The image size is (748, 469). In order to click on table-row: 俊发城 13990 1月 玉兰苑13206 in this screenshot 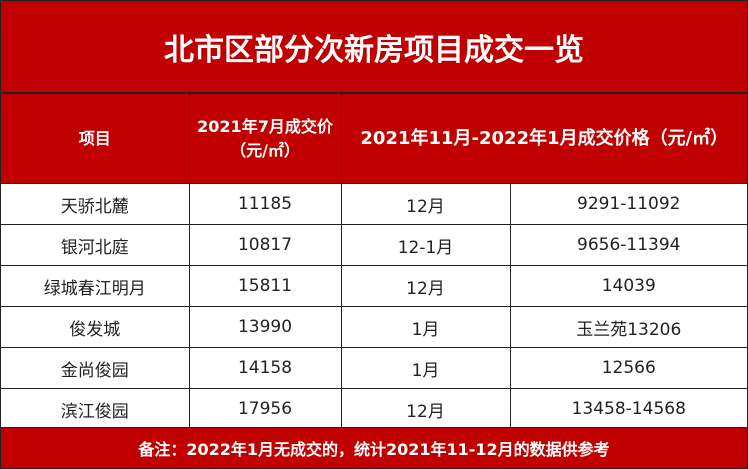, I will do `click(374, 327)`.